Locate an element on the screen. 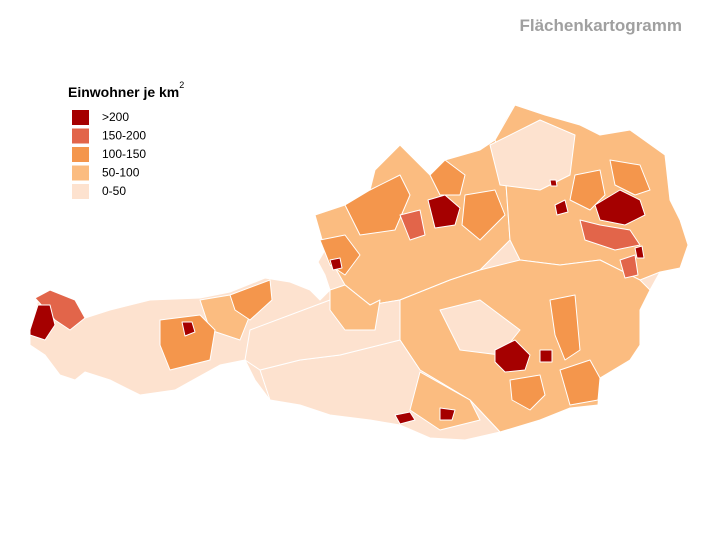  legend: >200 150-200 100-150 50-100 0-50 is located at coordinates (109, 154).